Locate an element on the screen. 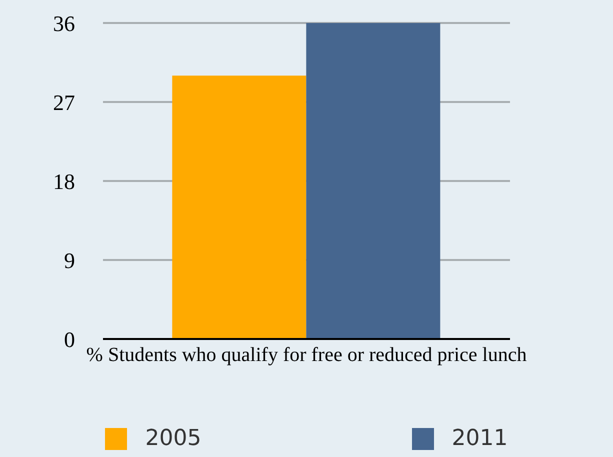 The width and height of the screenshot is (613, 457). legend-label: 2011 is located at coordinates (480, 438).